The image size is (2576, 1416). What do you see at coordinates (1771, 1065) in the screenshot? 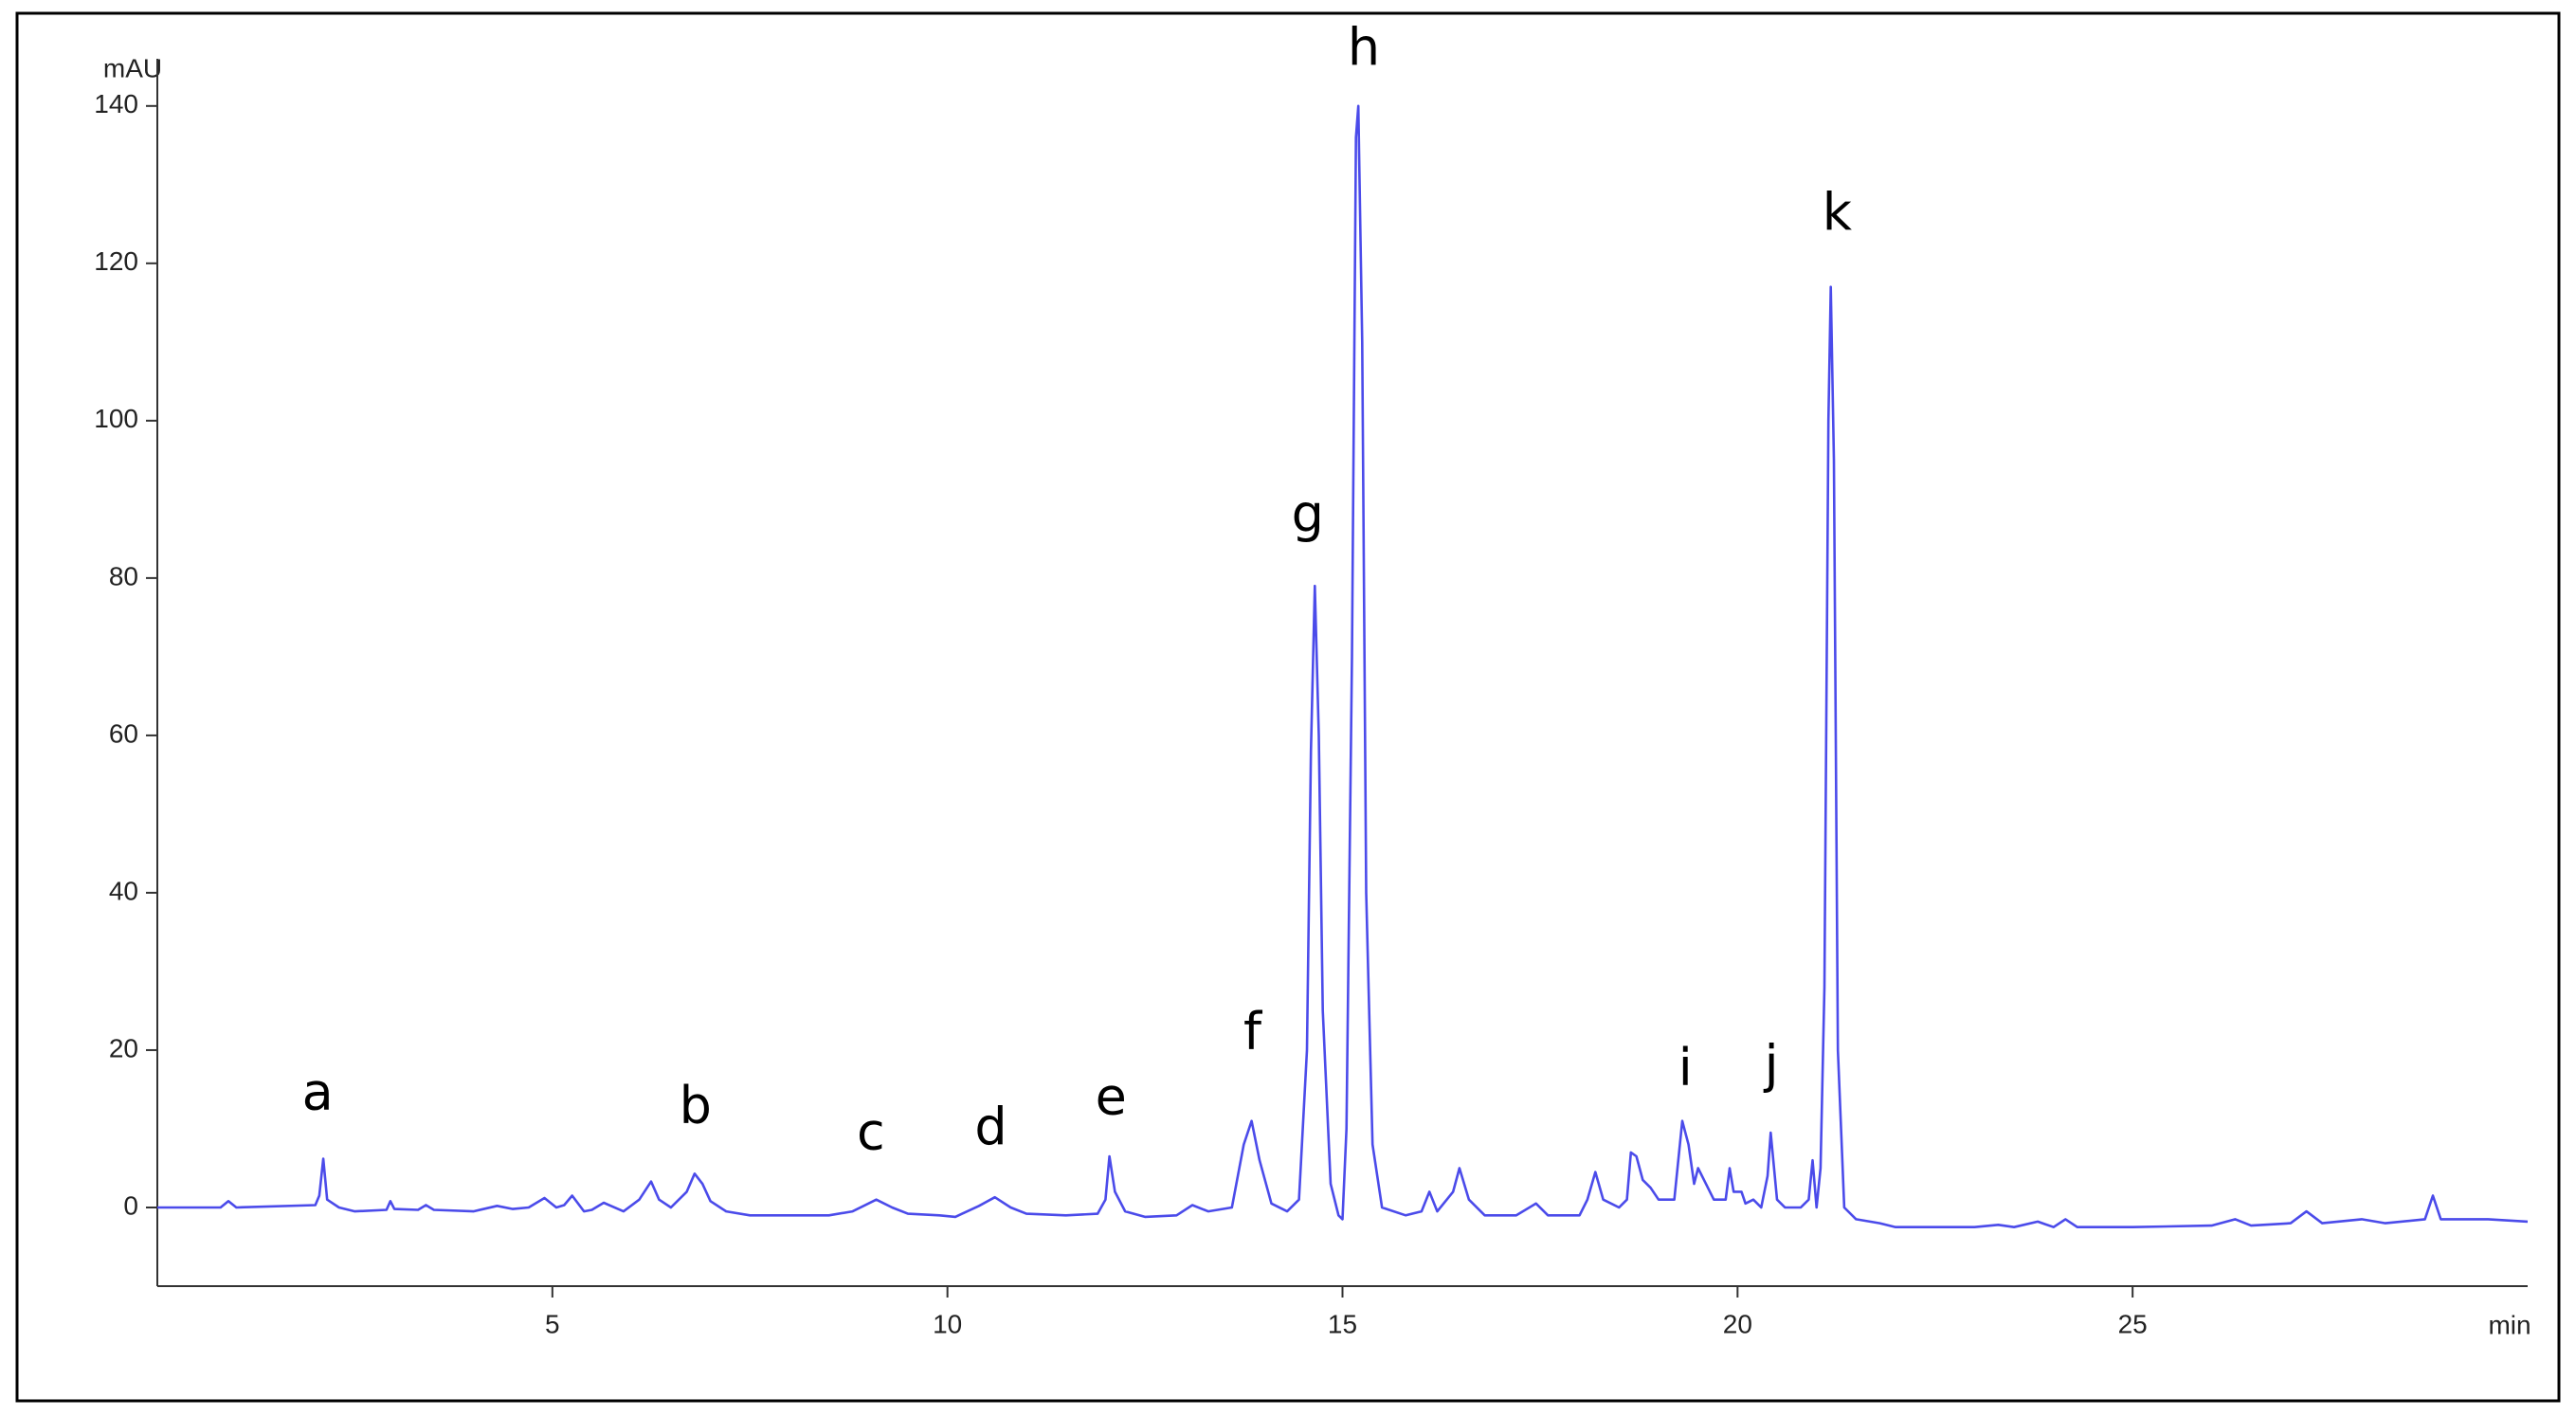
I see `peak-label: j` at bounding box center [1771, 1065].